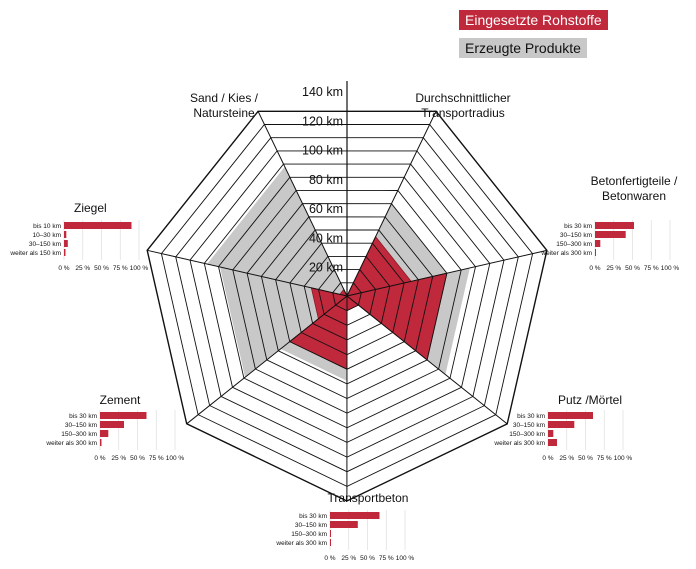 This screenshot has height=569, width=696. I want to click on radial-tick-label: 100 km, so click(322, 151).